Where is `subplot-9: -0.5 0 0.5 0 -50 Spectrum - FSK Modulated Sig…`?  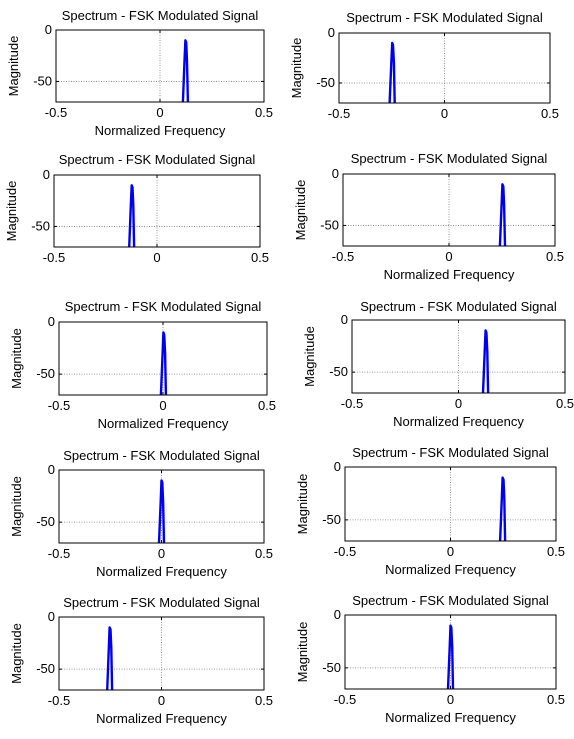
subplot-9: -0.5 0 0.5 0 -50 Spectrum - FSK Modulated Sig… is located at coordinates (141, 660).